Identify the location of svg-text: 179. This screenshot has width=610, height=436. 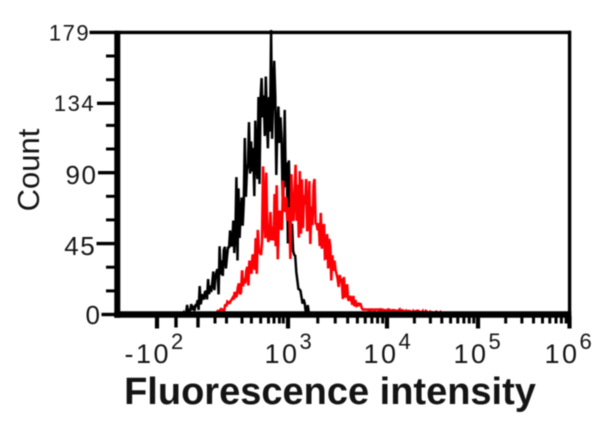
(69, 33).